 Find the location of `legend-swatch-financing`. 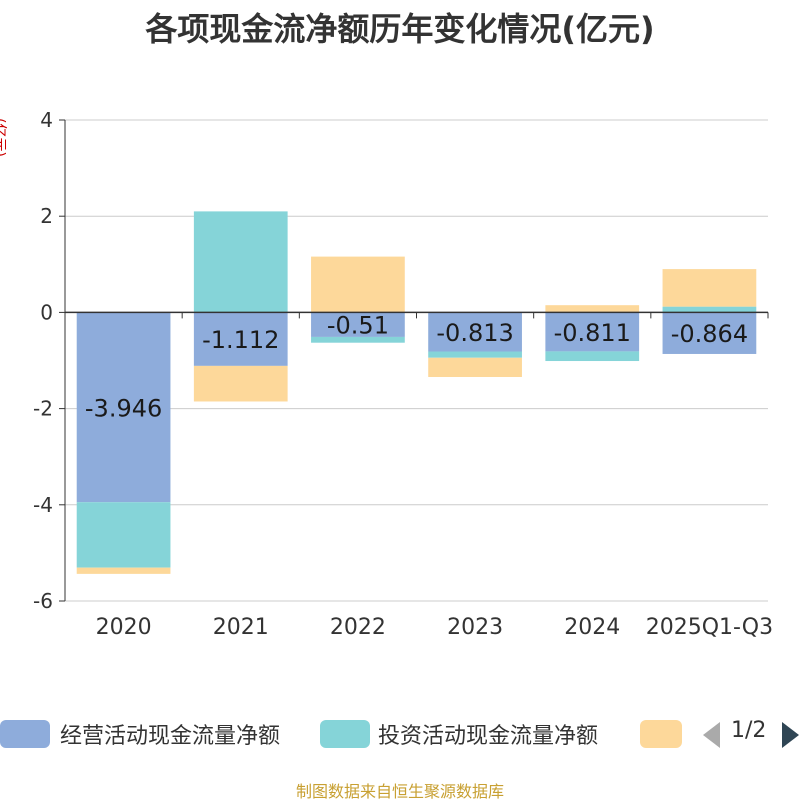

legend-swatch-financing is located at coordinates (661, 734).